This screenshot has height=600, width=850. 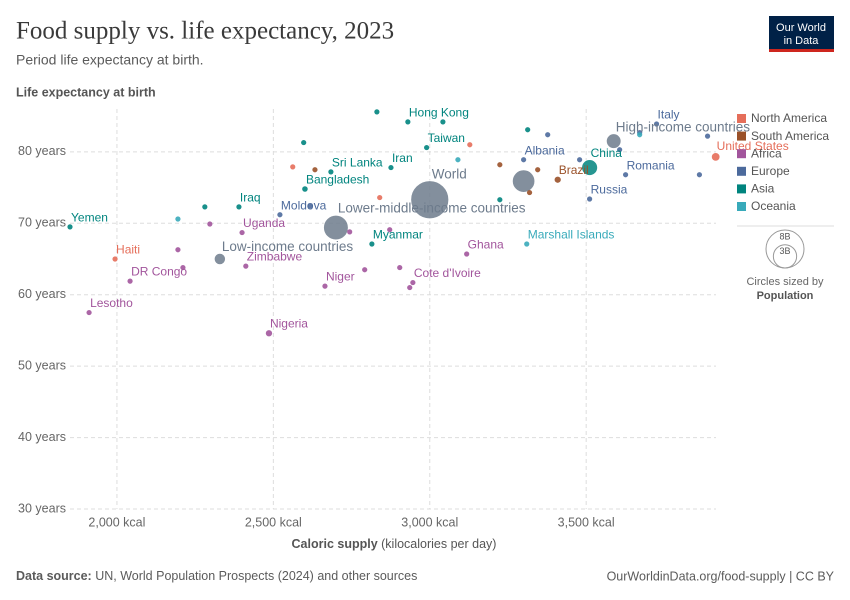 What do you see at coordinates (651, 165) in the screenshot?
I see `point-label: Romania` at bounding box center [651, 165].